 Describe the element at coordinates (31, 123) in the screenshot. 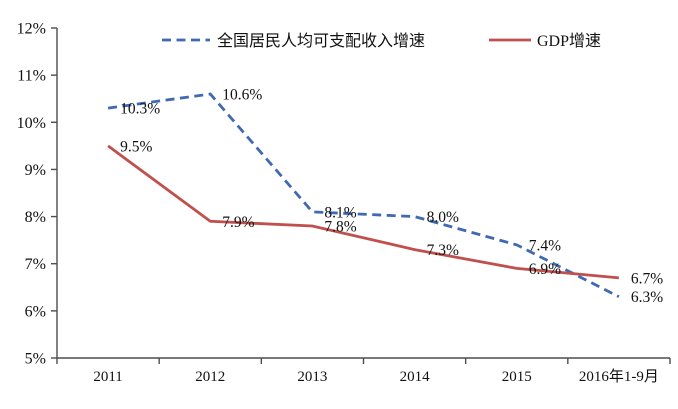

I see `y-tick-label: 10%` at that location.